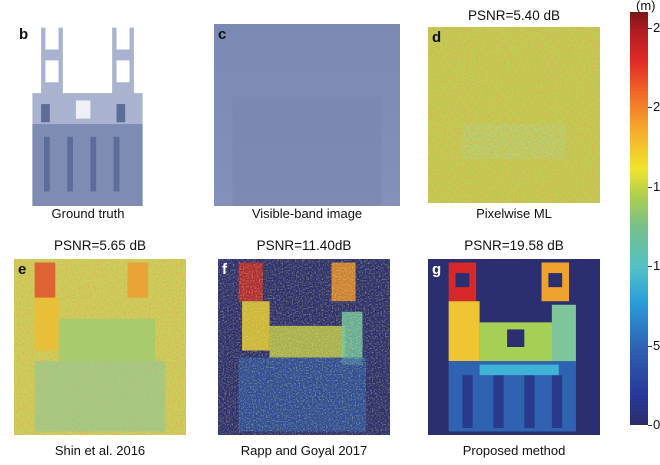 This screenshot has width=660, height=465. I want to click on panel-letter: d, so click(437, 37).